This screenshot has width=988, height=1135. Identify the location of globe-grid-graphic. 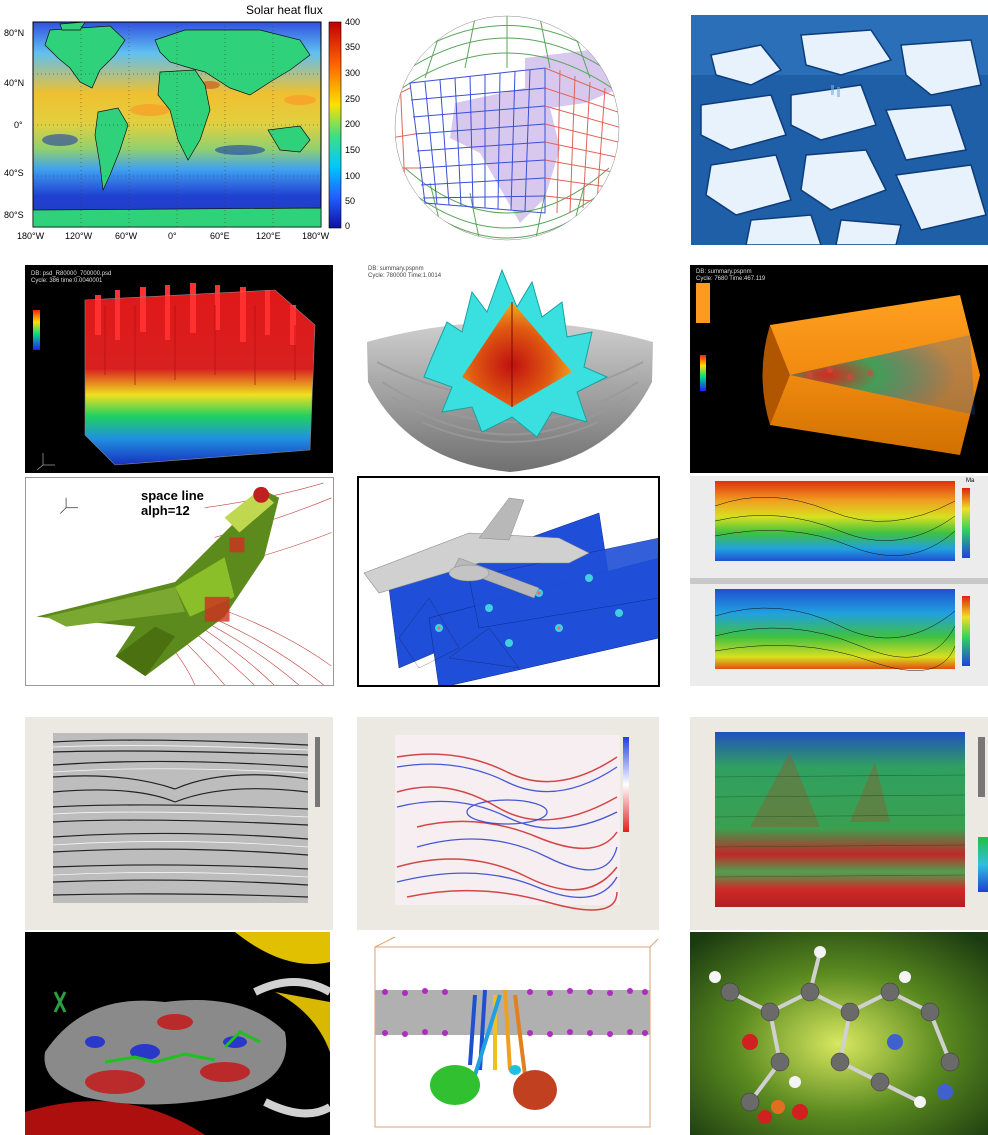
(507, 128).